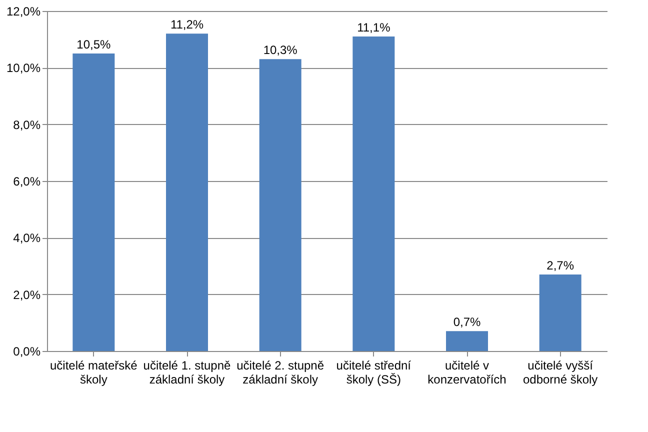 This screenshot has width=648, height=432. What do you see at coordinates (27, 295) in the screenshot?
I see `y-tick-label: 2,0%` at bounding box center [27, 295].